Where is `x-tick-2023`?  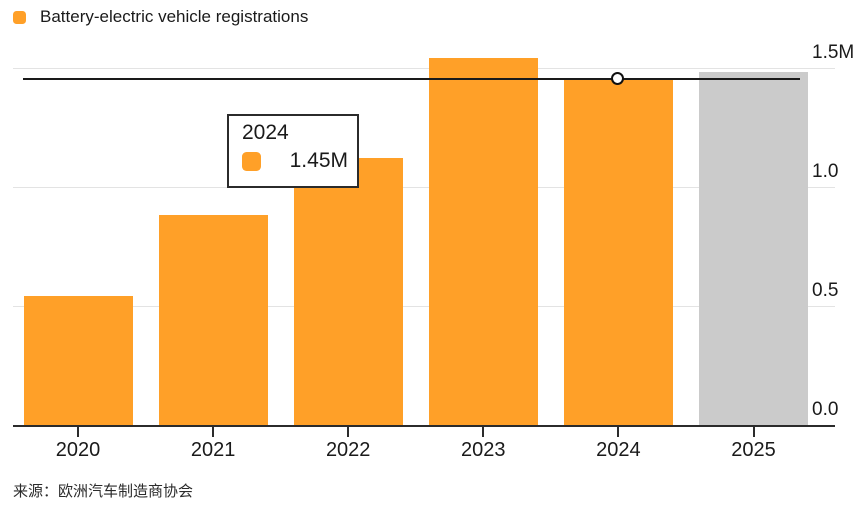
x-tick-2023 is located at coordinates (483, 432).